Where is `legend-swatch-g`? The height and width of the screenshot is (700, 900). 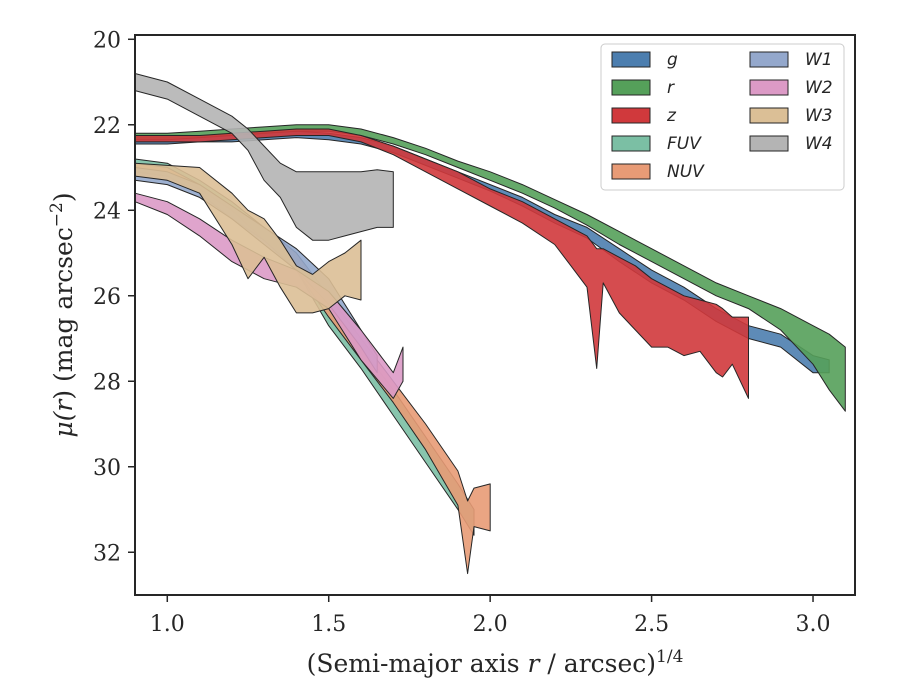
legend-swatch-g is located at coordinates (631, 59).